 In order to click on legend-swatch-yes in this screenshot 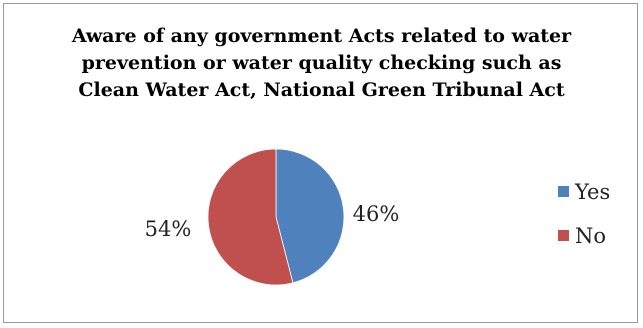, I will do `click(563, 191)`.